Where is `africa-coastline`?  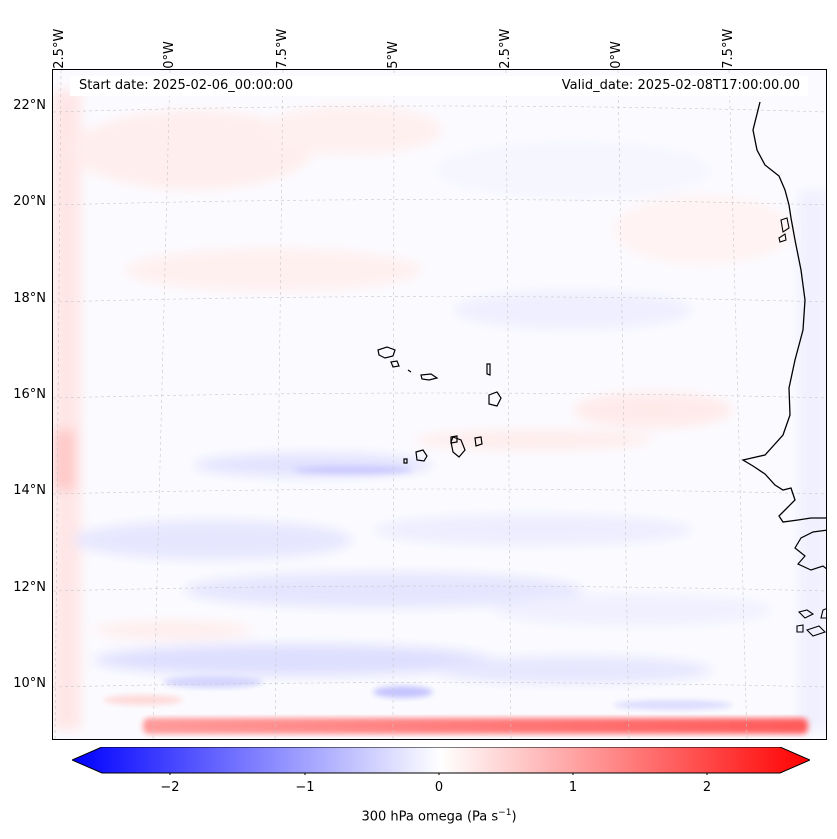 africa-coastline is located at coordinates (783, 312).